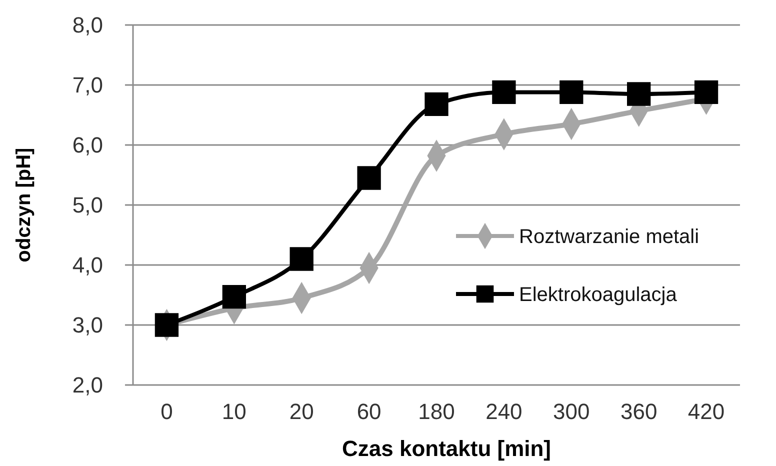  What do you see at coordinates (87, 265) in the screenshot?
I see `y-tick-label: 4,0` at bounding box center [87, 265].